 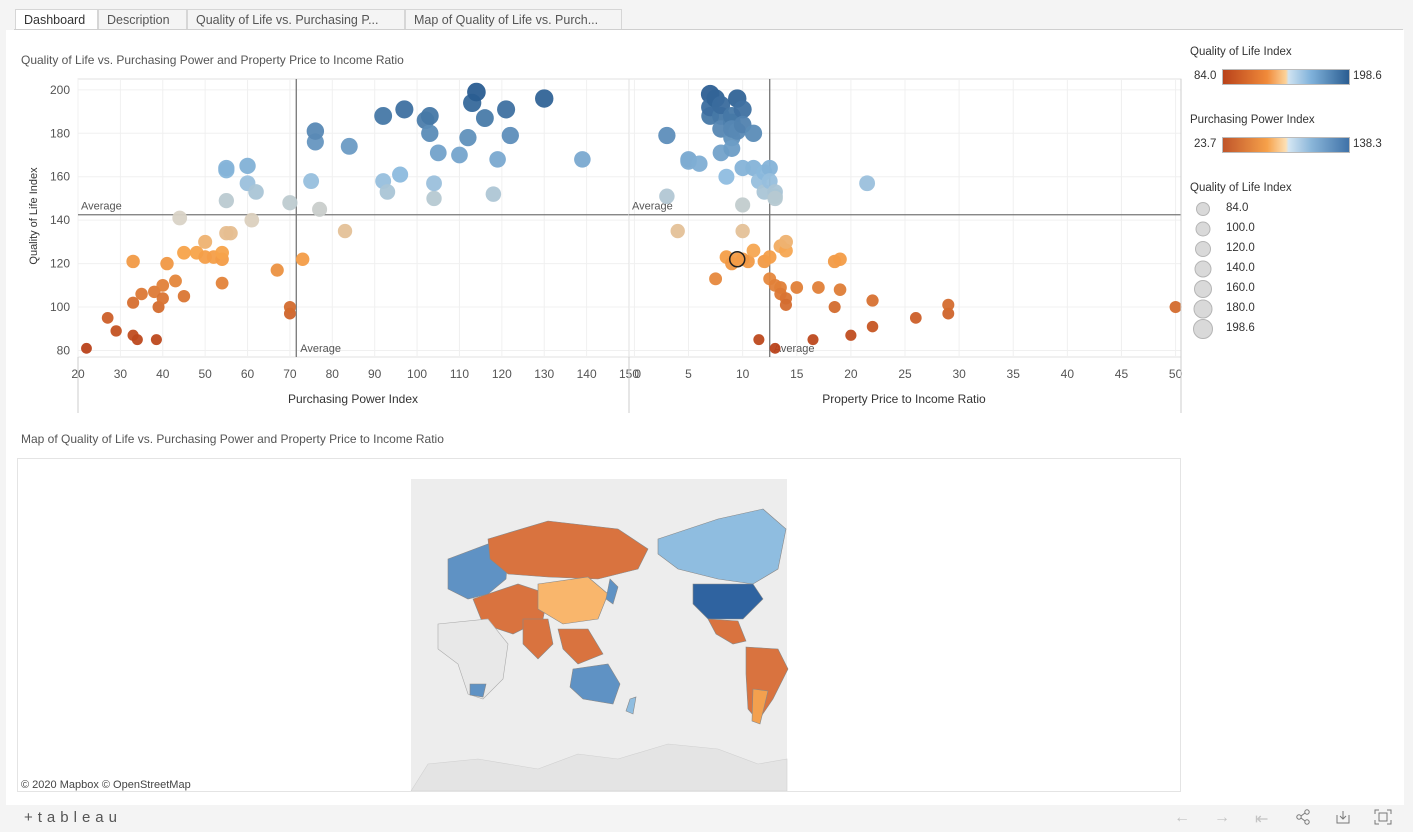 What do you see at coordinates (1343, 819) in the screenshot?
I see `download-icon` at bounding box center [1343, 819].